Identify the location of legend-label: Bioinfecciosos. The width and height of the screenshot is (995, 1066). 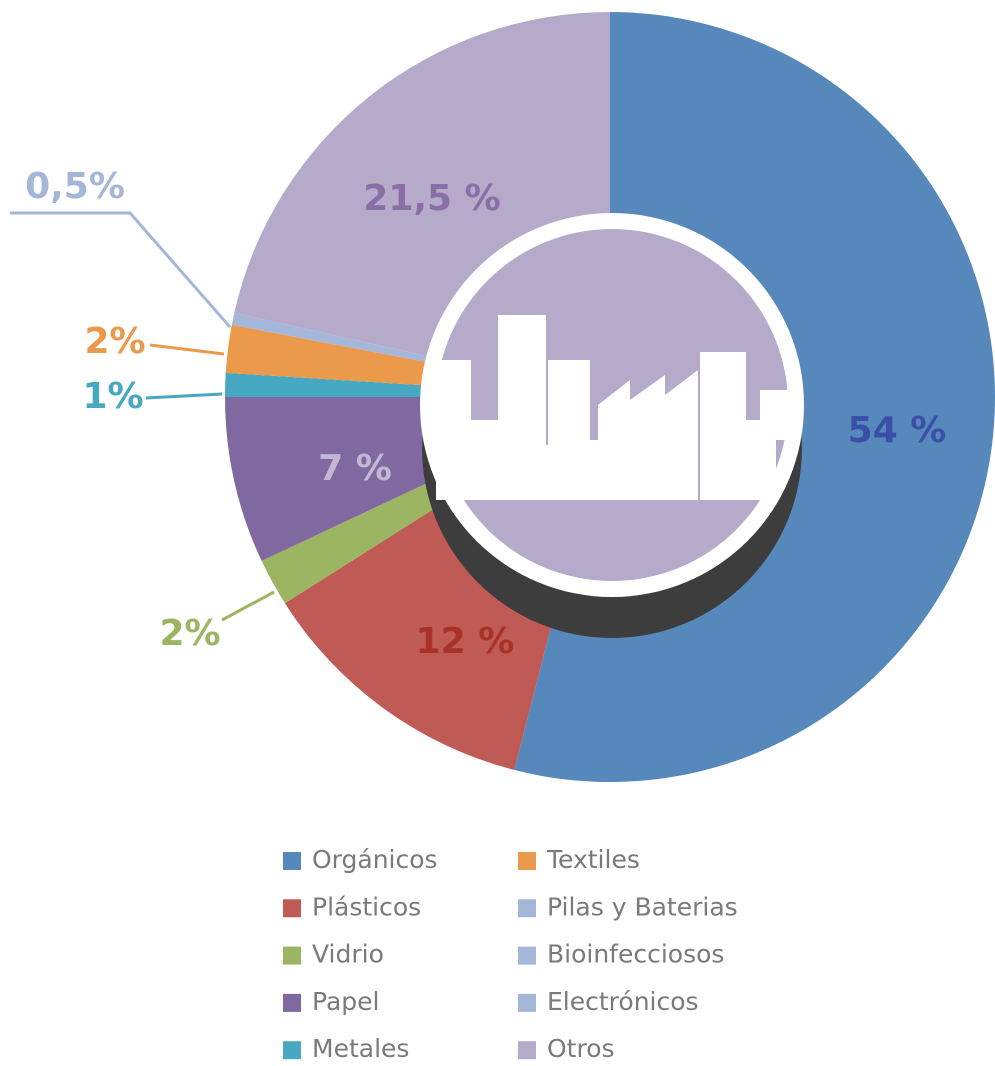
(635, 954).